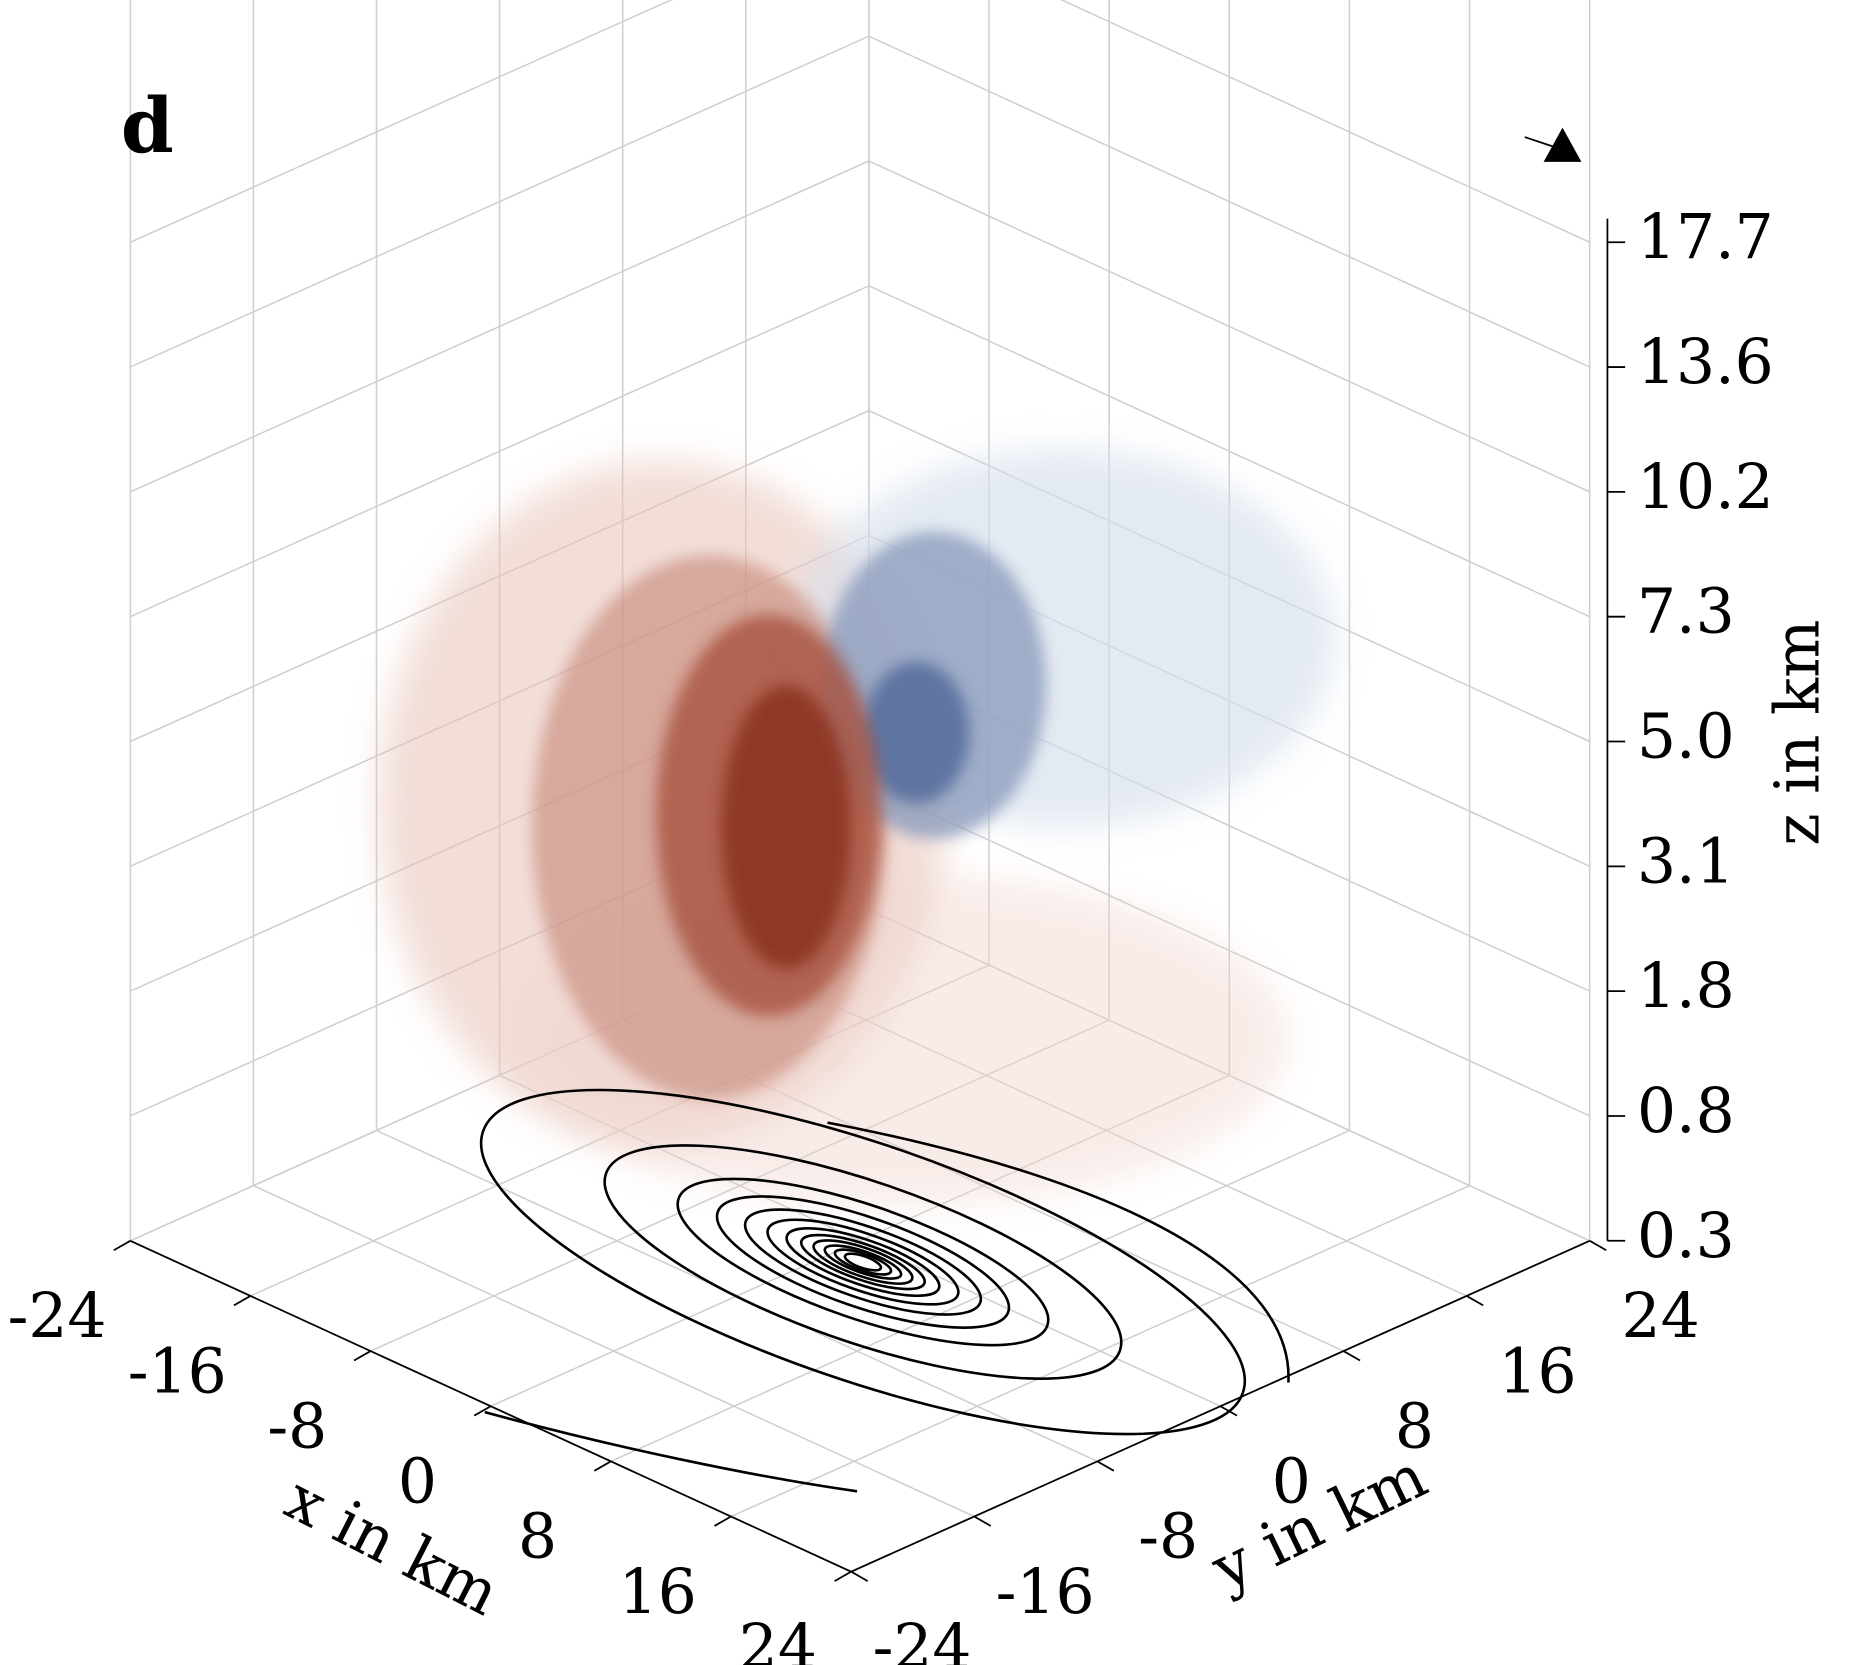 This screenshot has height=1665, width=1850. Describe the element at coordinates (392, 1546) in the screenshot. I see `x-axis-title: x in km` at that location.